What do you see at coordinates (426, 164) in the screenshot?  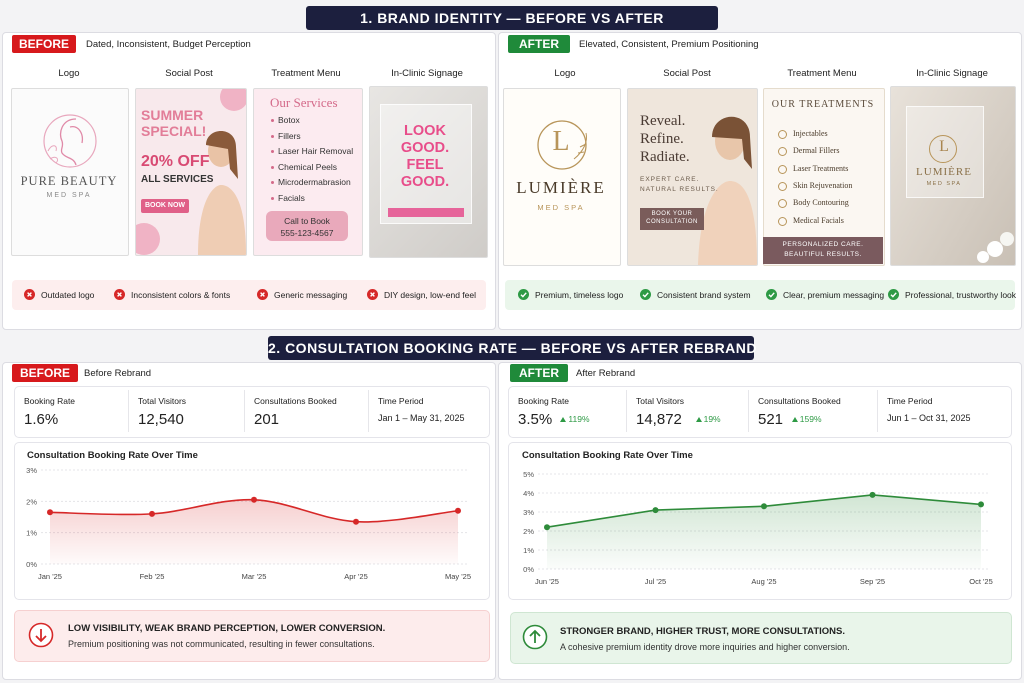 I see `sign-panel` at bounding box center [426, 164].